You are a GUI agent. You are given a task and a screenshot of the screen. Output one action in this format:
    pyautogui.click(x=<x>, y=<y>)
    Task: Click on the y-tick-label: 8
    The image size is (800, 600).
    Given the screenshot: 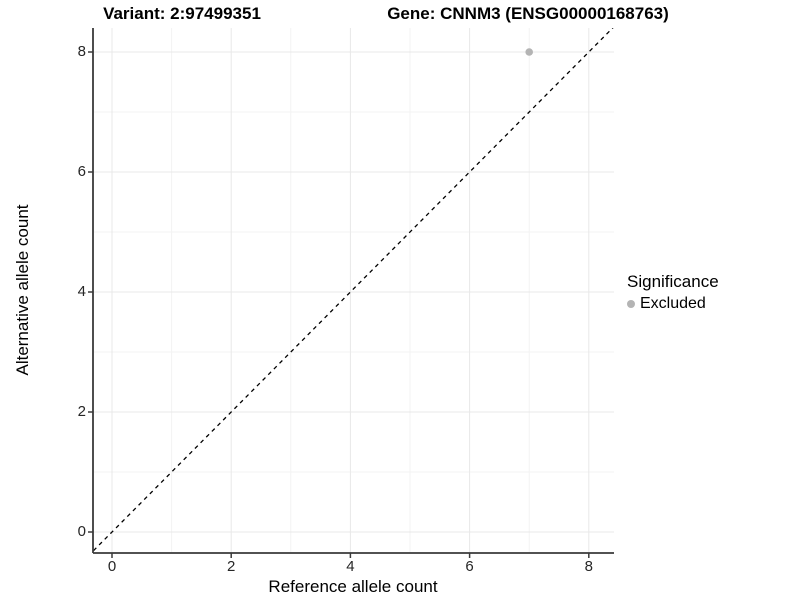 What is the action you would take?
    pyautogui.click(x=81, y=51)
    